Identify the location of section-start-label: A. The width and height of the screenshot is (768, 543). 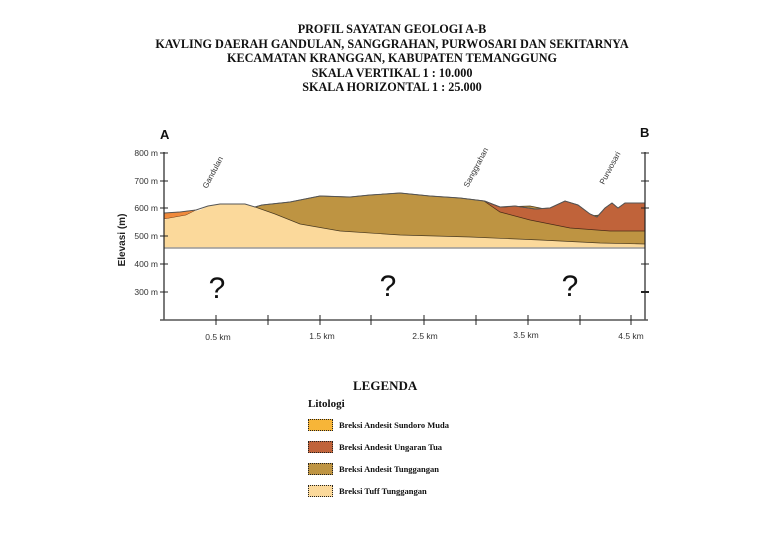
(165, 134).